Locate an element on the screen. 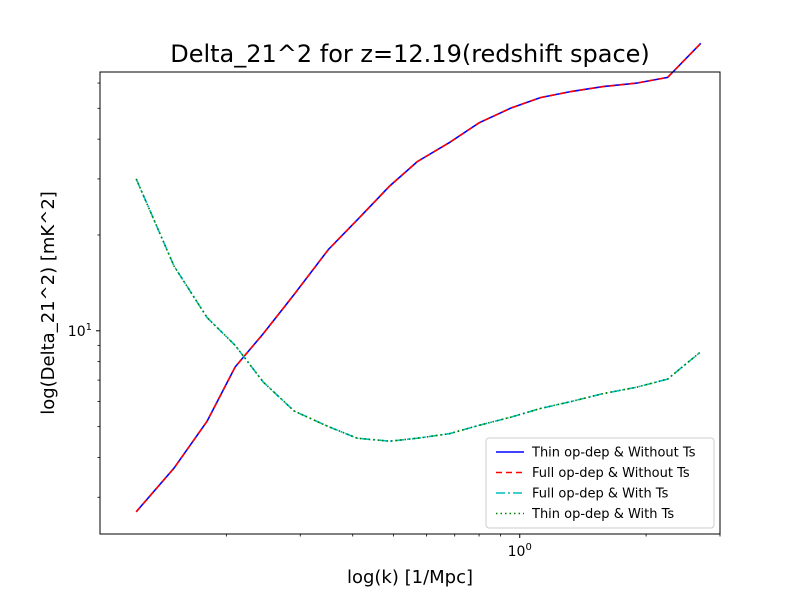 The width and height of the screenshot is (800, 600). legend-label-1: Thin op-dep & Without Ts is located at coordinates (613, 453).